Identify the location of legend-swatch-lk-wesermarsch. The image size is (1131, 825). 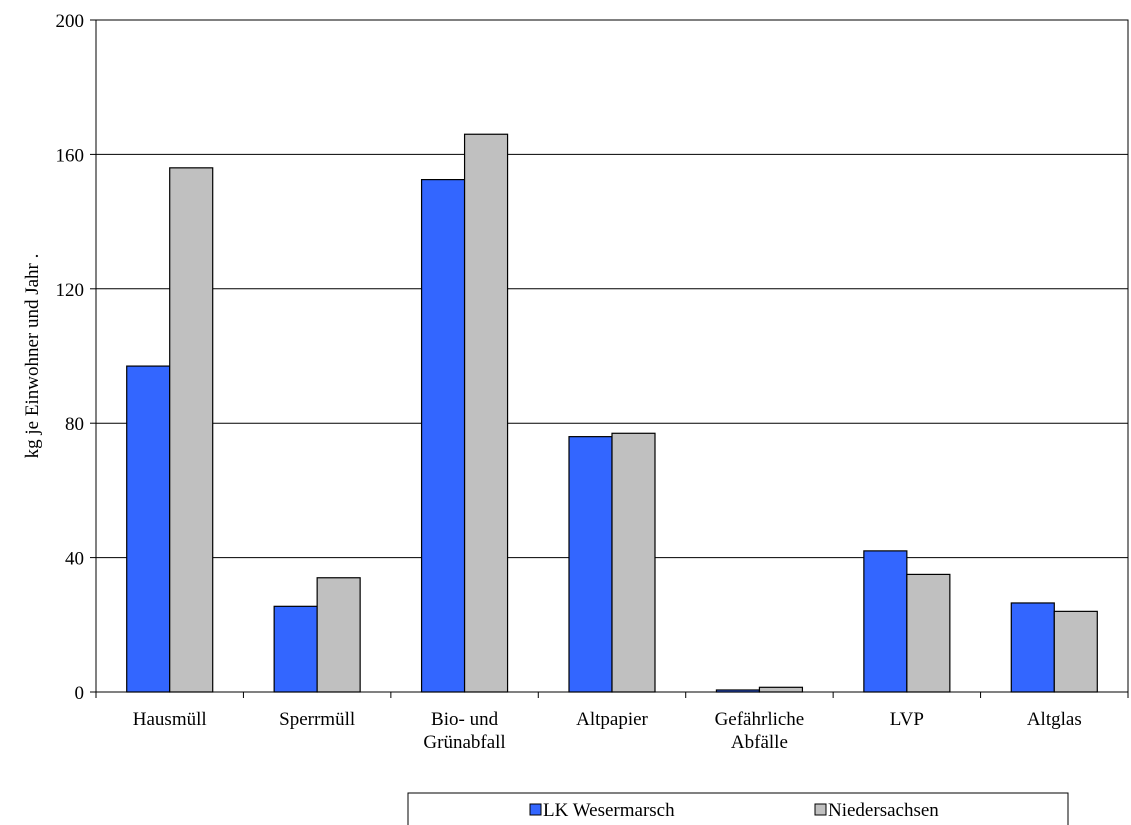
(535, 809).